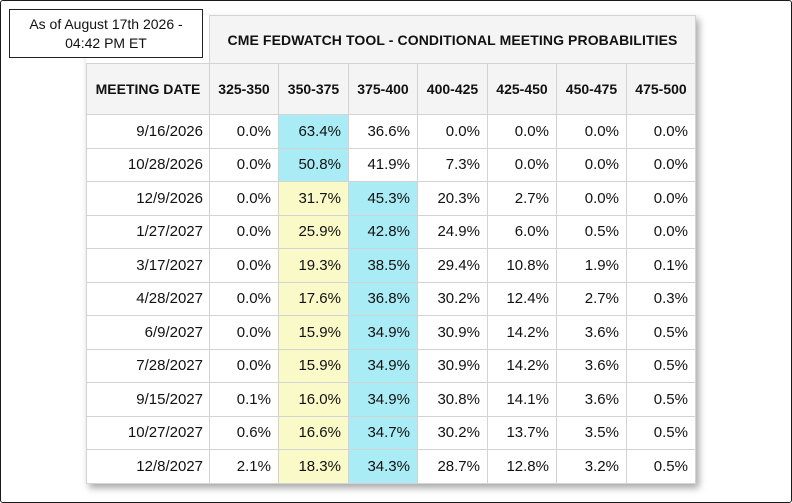 The image size is (792, 503). I want to click on probability-cell: 28.7%, so click(452, 466).